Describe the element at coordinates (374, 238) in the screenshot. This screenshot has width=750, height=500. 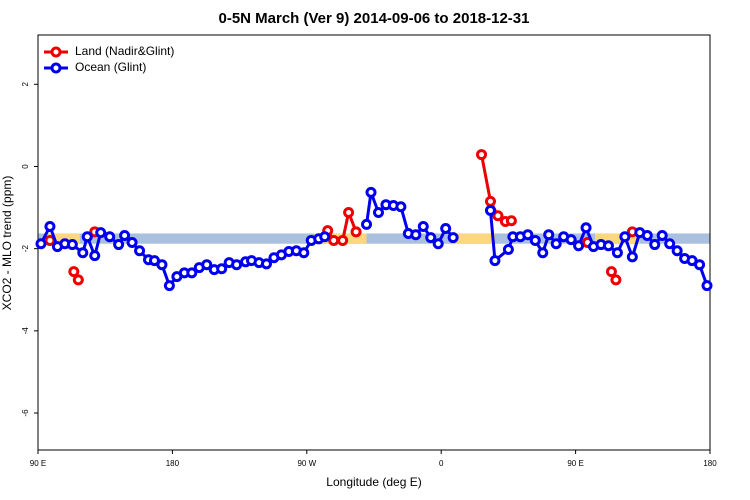
I see `reference-band` at that location.